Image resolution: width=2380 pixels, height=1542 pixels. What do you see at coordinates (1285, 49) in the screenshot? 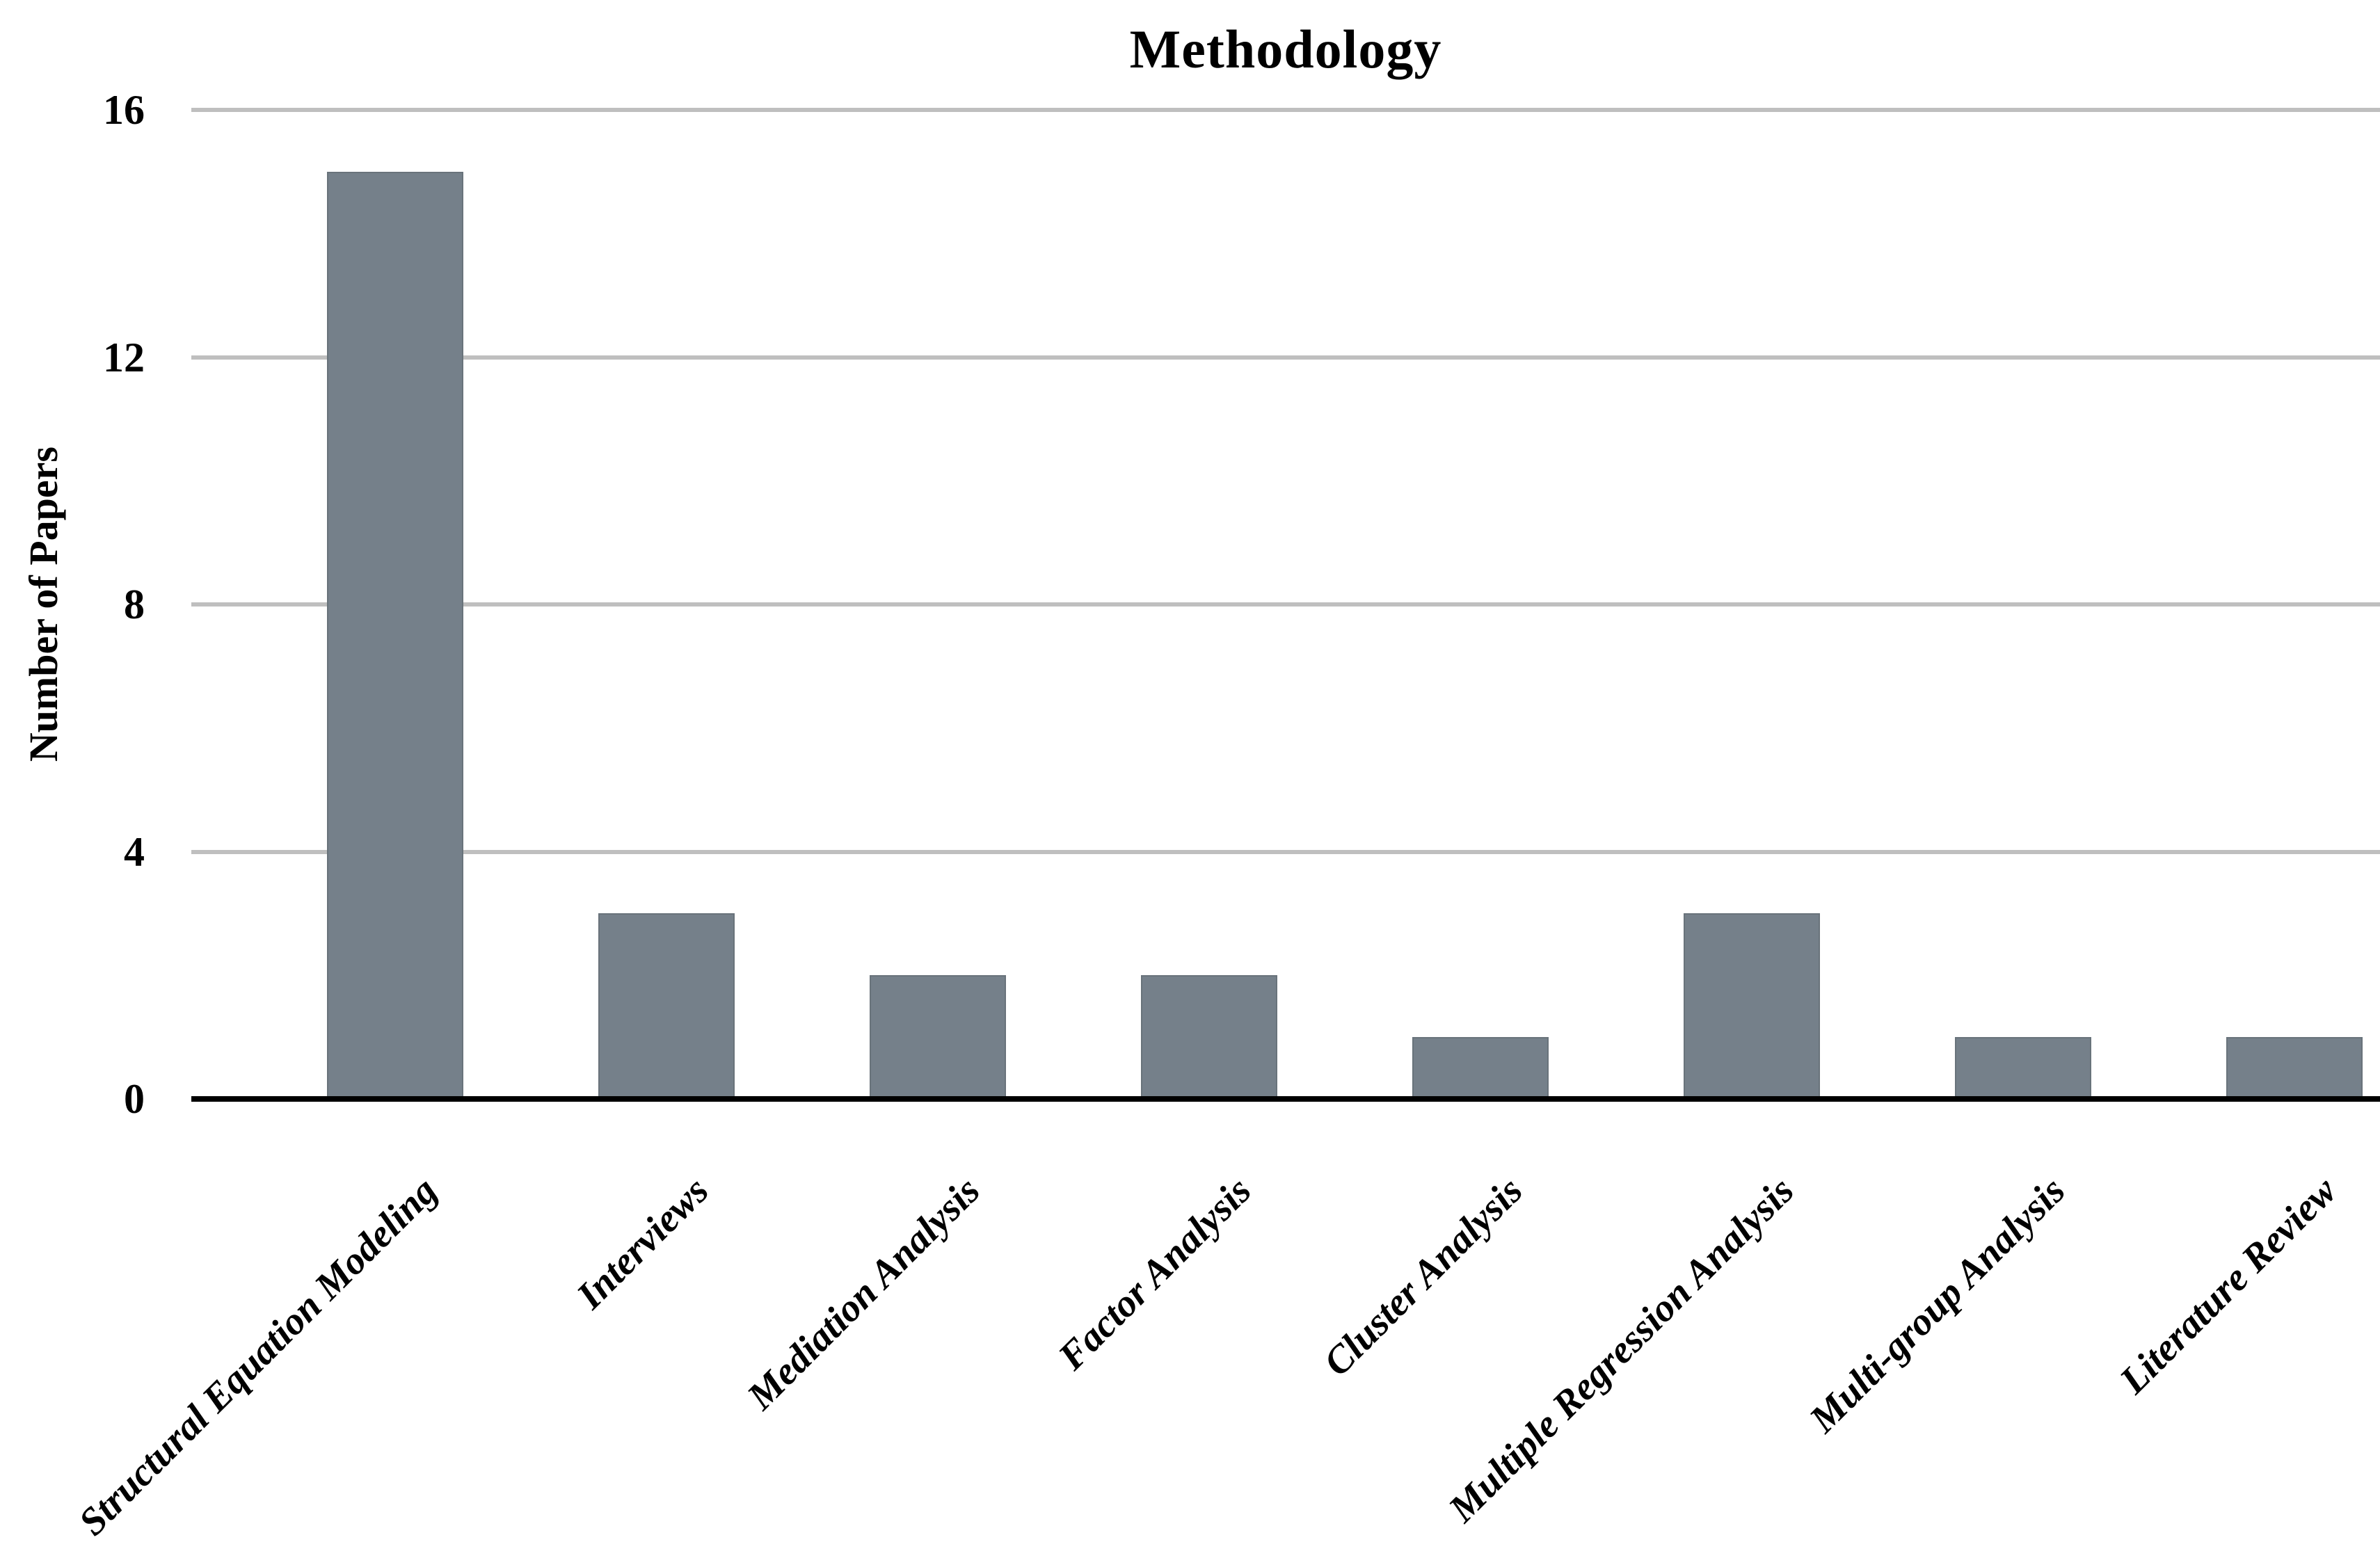
I see `chart-title: Methodology` at bounding box center [1285, 49].